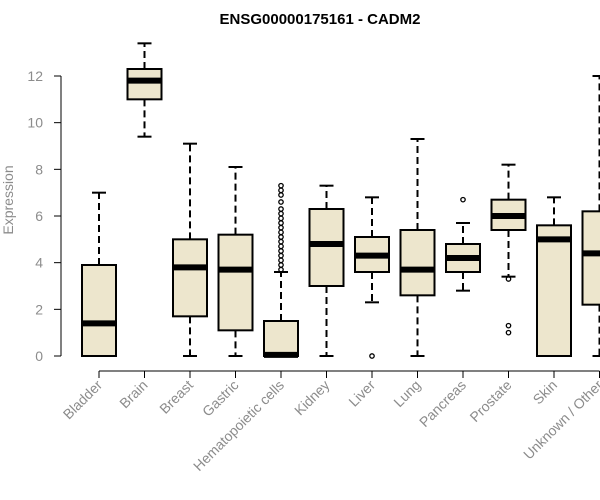  What do you see at coordinates (281, 270) in the screenshot?
I see `box-hematopoietic-cells` at bounding box center [281, 270].